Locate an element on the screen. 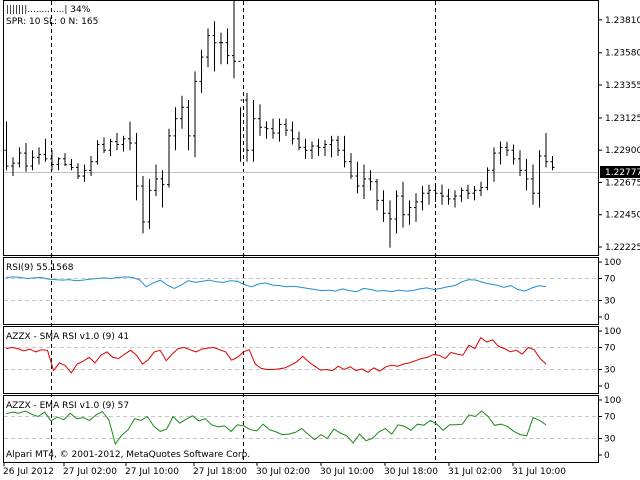 This screenshot has height=480, width=640. price-tick-label: 1.22900 is located at coordinates (622, 151).